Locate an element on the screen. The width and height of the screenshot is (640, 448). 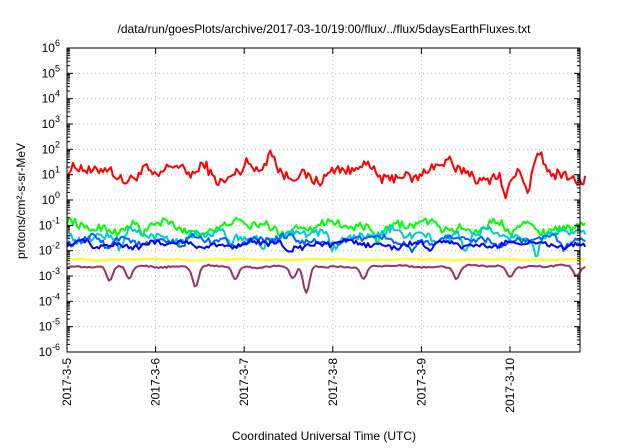
x-tick-label: 2017-3-6 is located at coordinates (156, 382).